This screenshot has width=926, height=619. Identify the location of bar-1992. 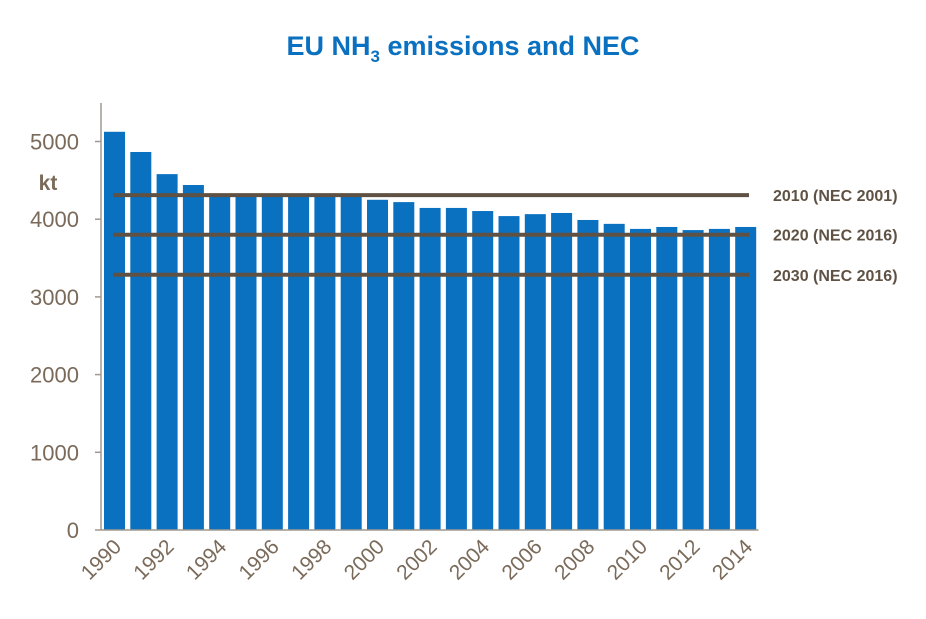
(167, 352).